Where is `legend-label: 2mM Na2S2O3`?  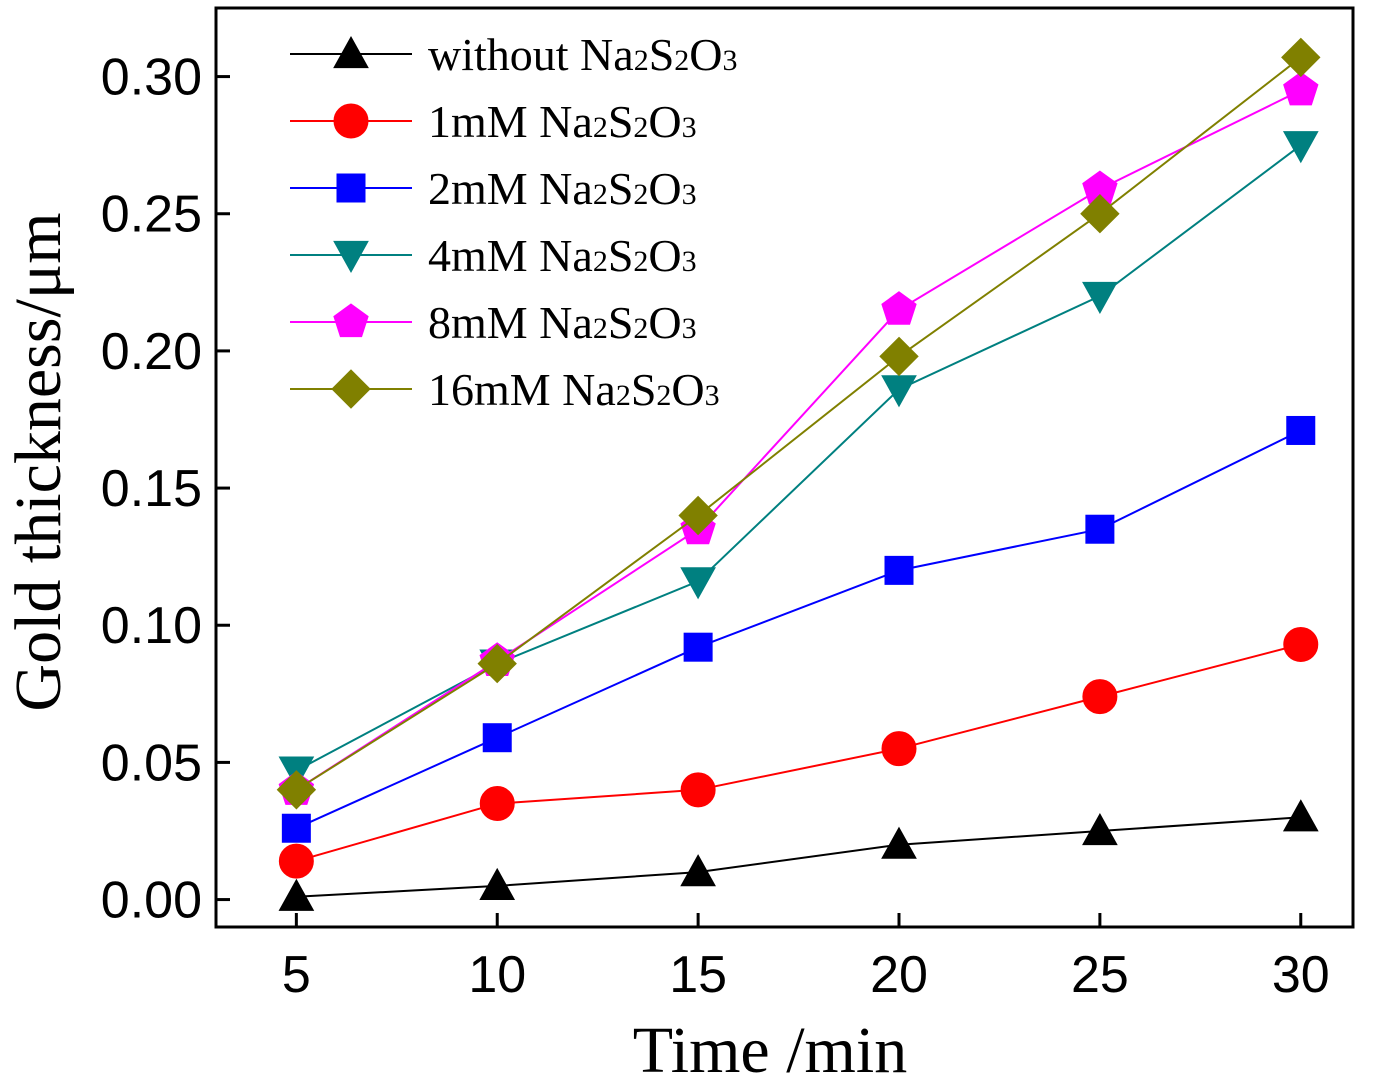 legend-label: 2mM Na2S2O3 is located at coordinates (562, 188).